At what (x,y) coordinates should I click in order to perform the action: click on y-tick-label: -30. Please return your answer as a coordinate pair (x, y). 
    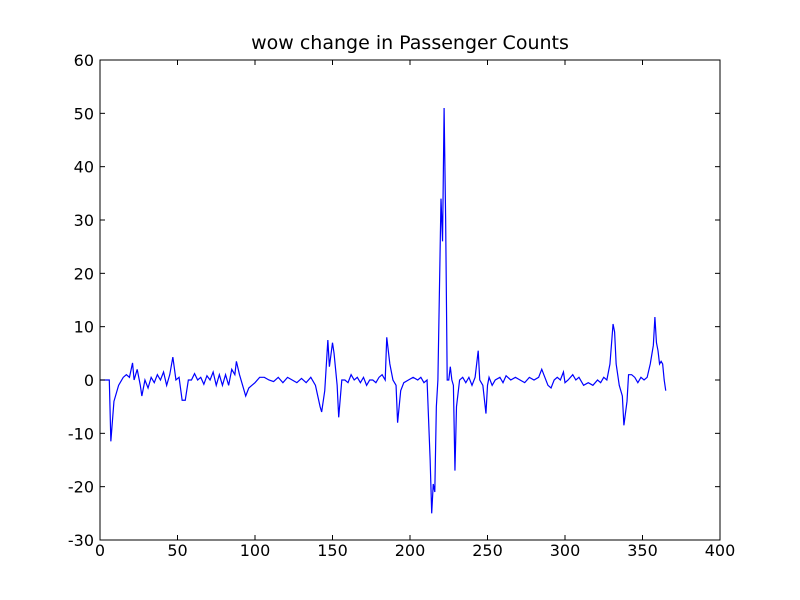
    Looking at the image, I should click on (81, 540).